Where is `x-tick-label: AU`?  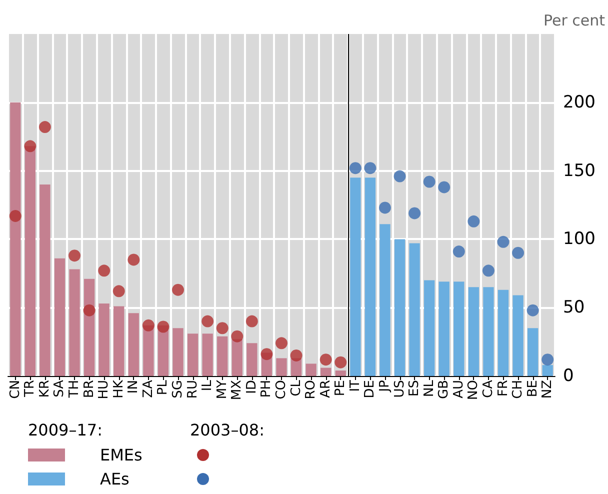 x-tick-label: AU is located at coordinates (458, 389).